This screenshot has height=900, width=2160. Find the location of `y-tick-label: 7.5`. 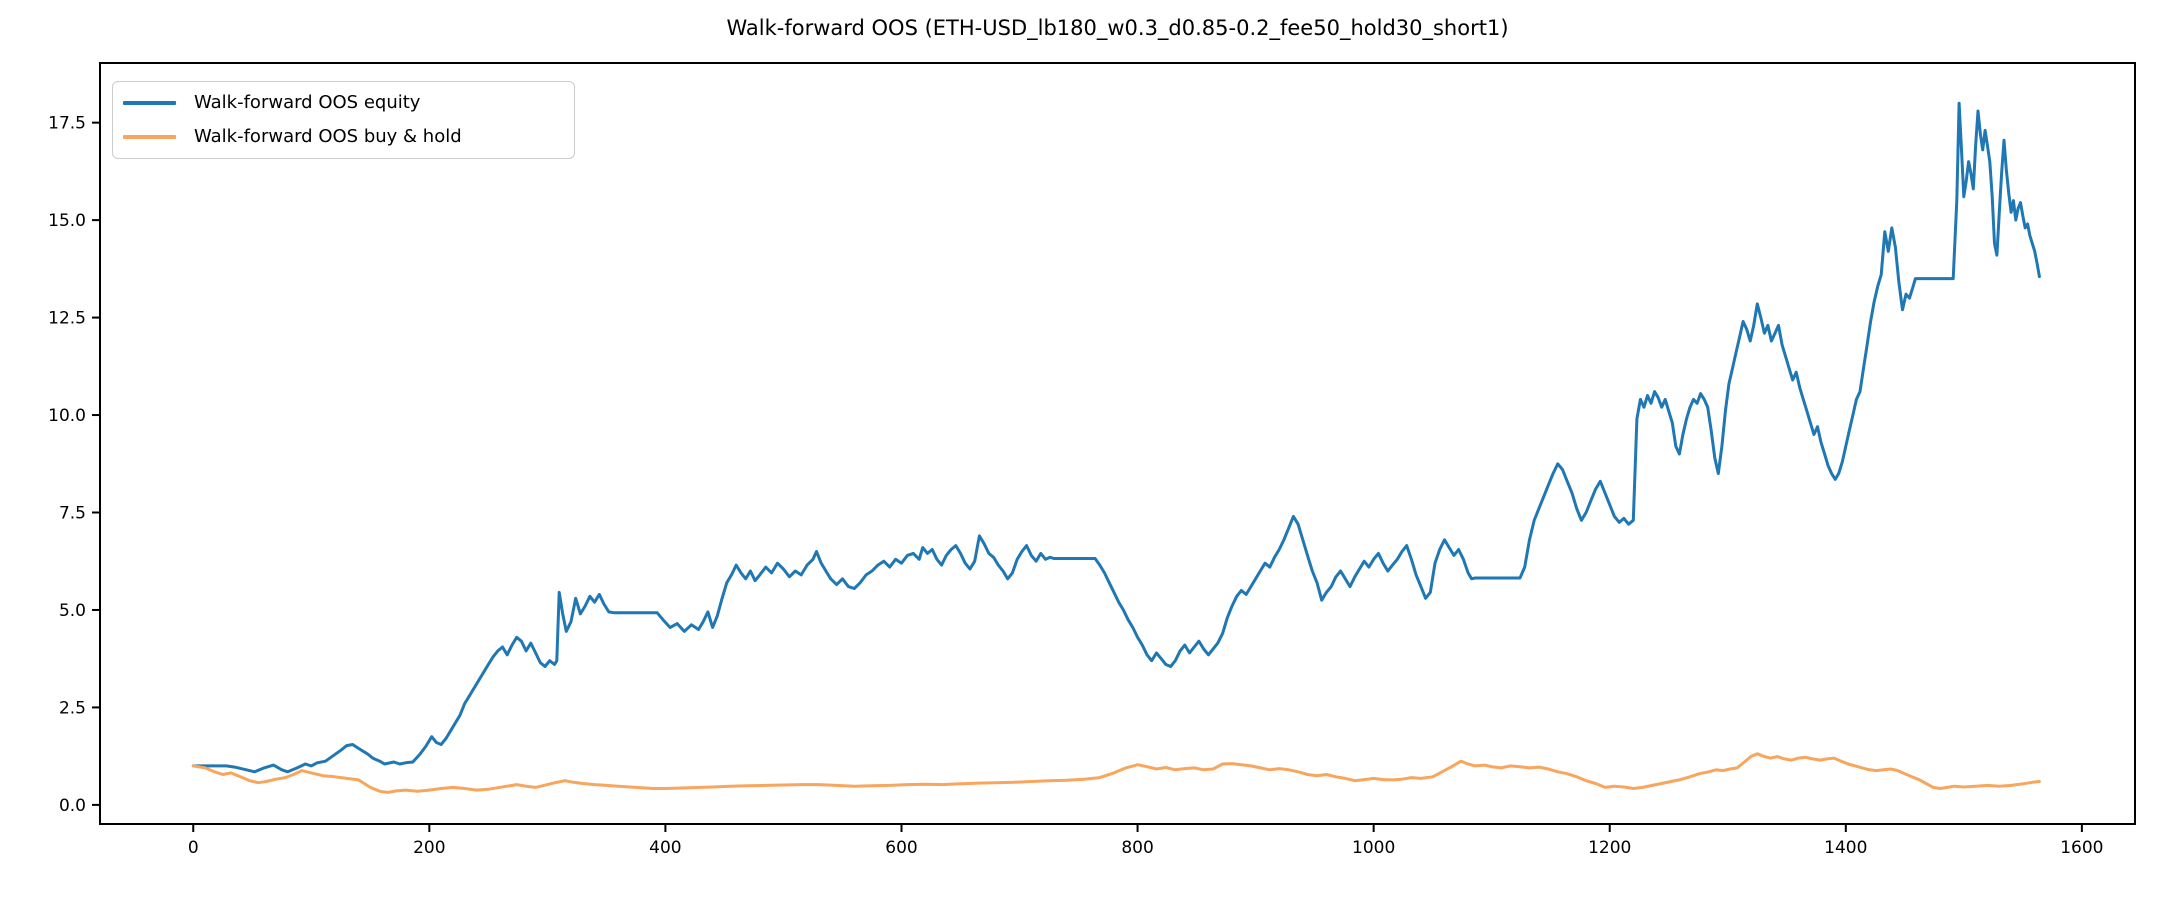

y-tick-label: 7.5 is located at coordinates (72, 514).